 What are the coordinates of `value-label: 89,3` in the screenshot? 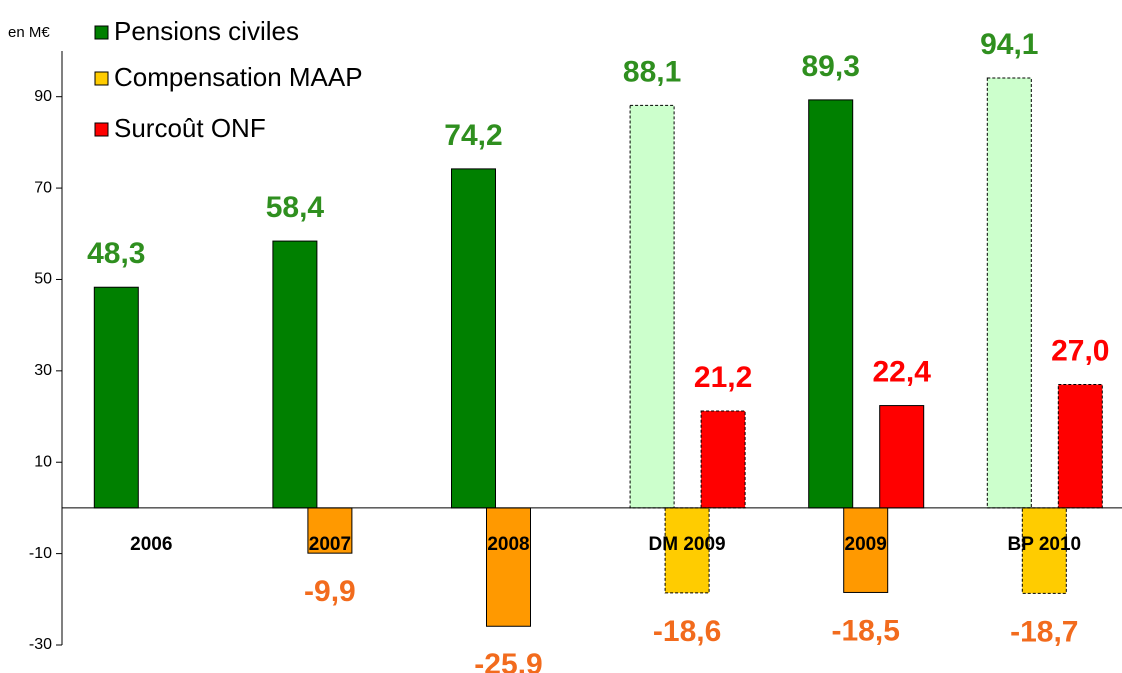 It's located at (831, 66).